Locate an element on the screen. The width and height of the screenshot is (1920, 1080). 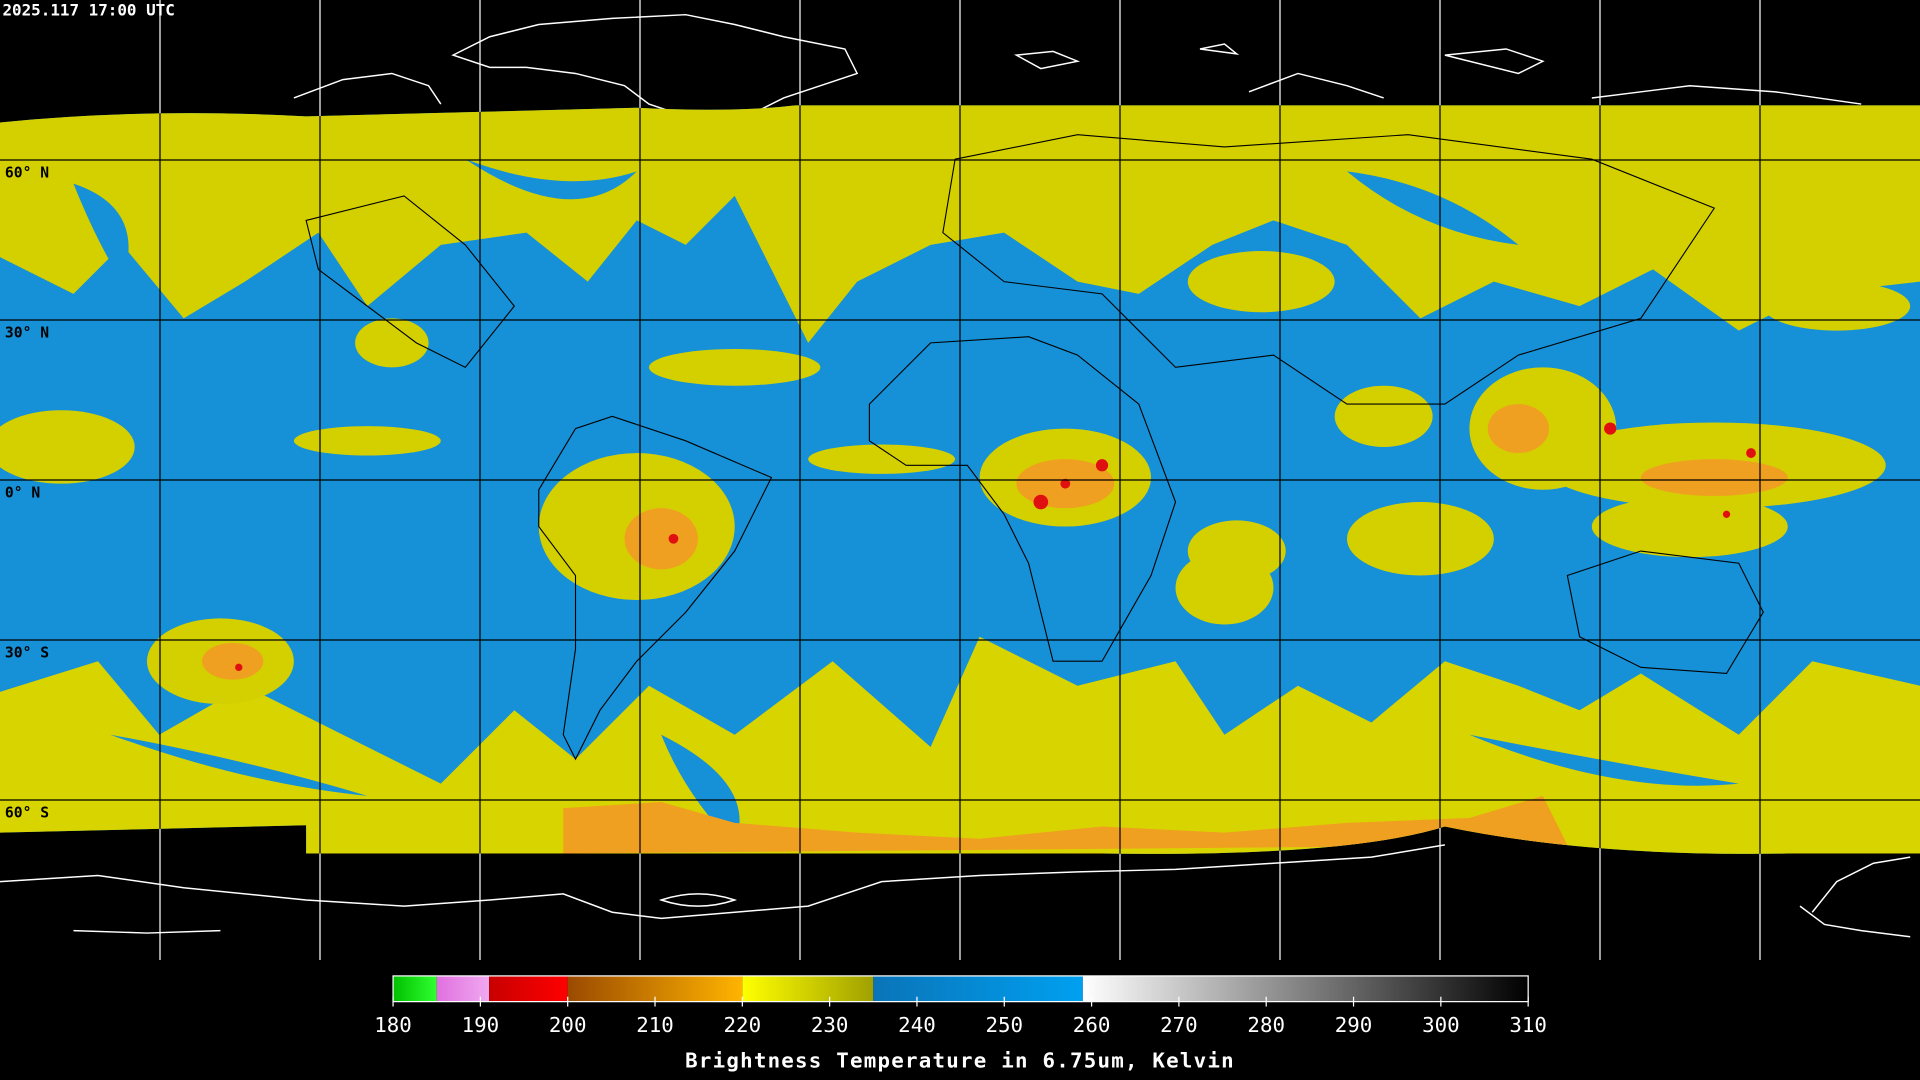
colorbar-tick-label: 210 is located at coordinates (655, 1025).